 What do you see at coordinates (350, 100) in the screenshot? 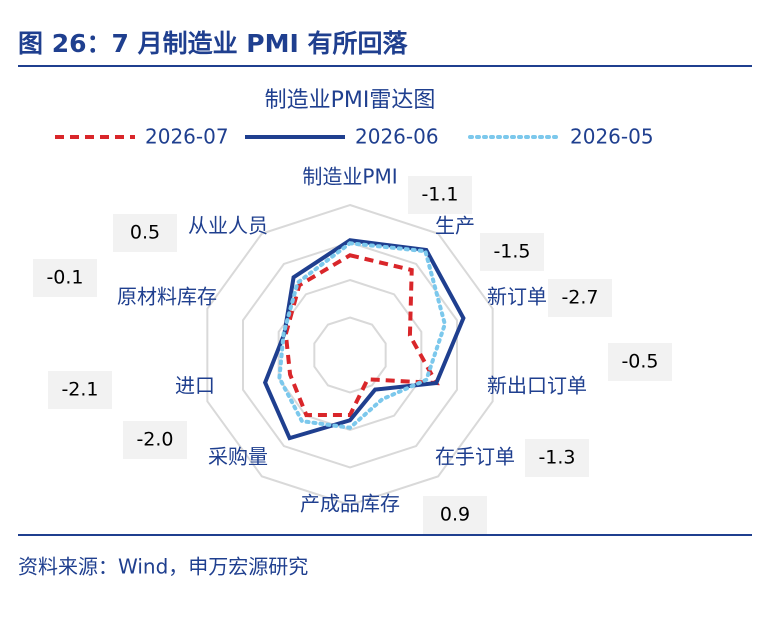
I see `chart-title: 制造业PMI雷达图` at bounding box center [350, 100].